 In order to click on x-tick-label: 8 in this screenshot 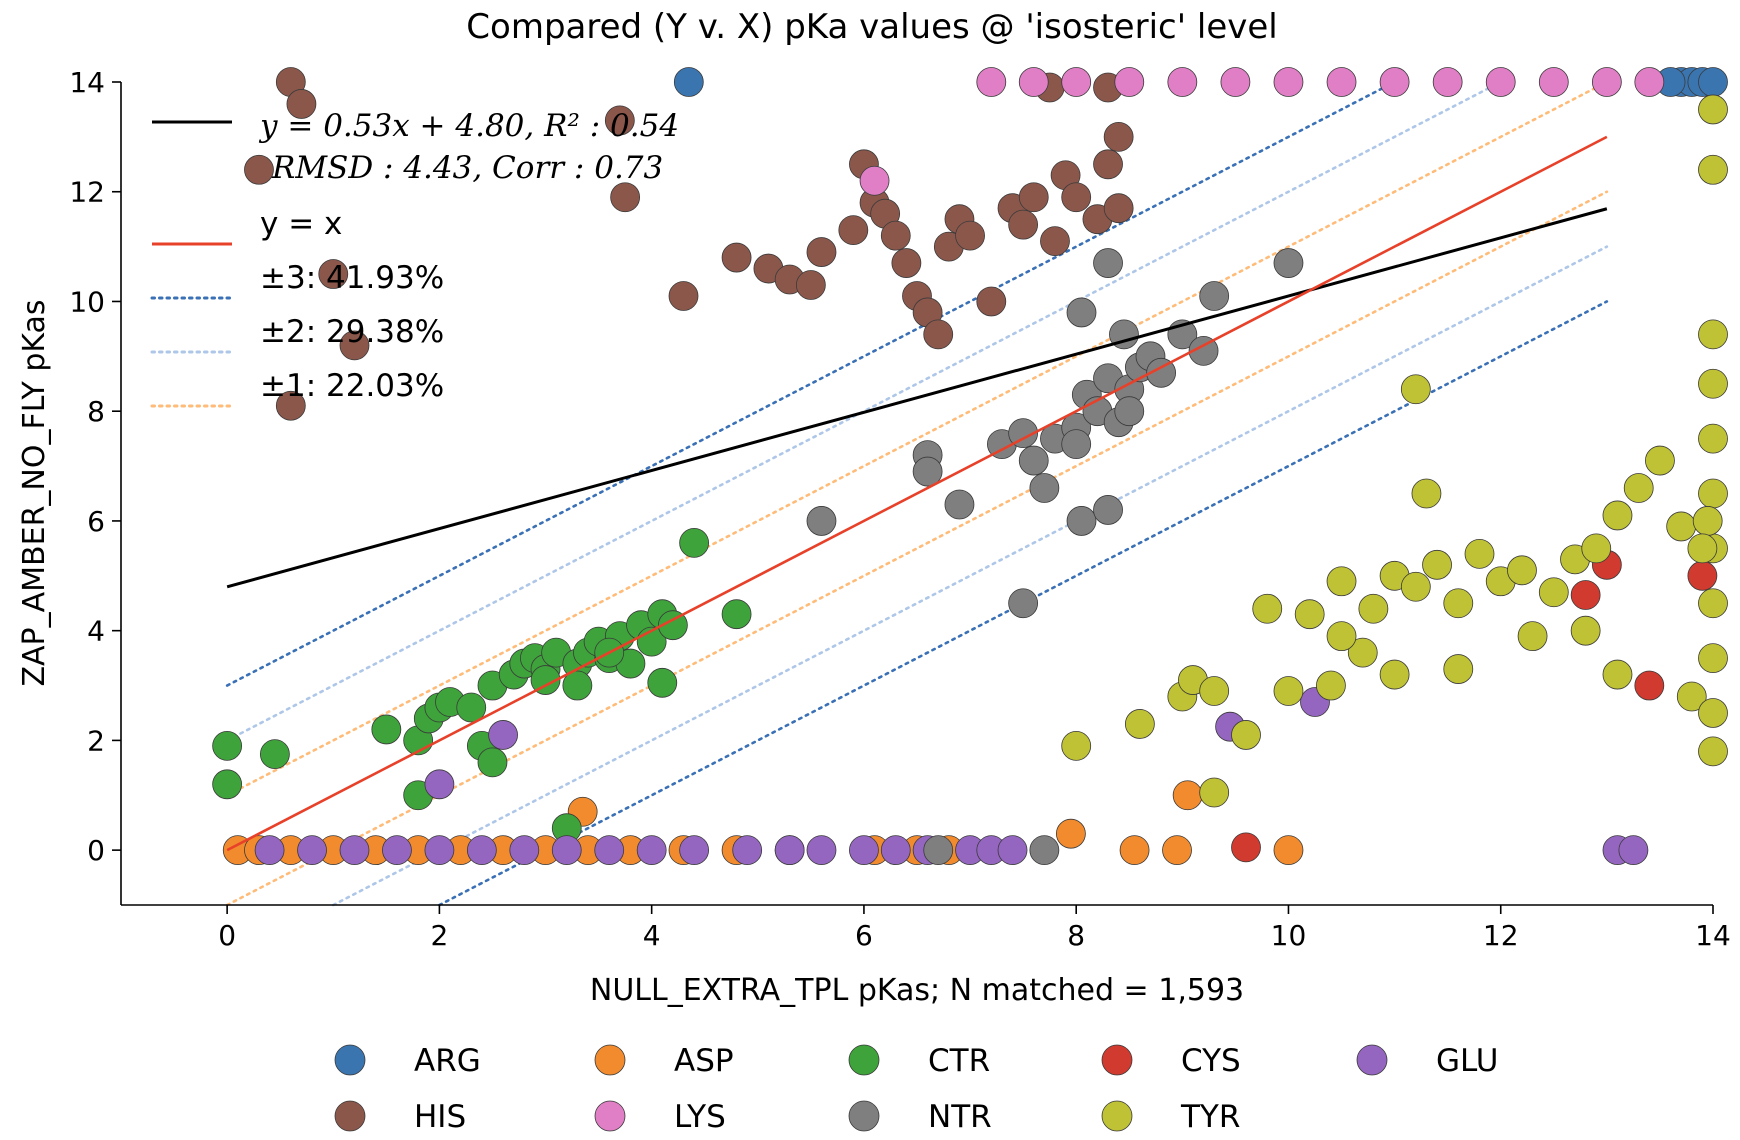, I will do `click(1076, 935)`.